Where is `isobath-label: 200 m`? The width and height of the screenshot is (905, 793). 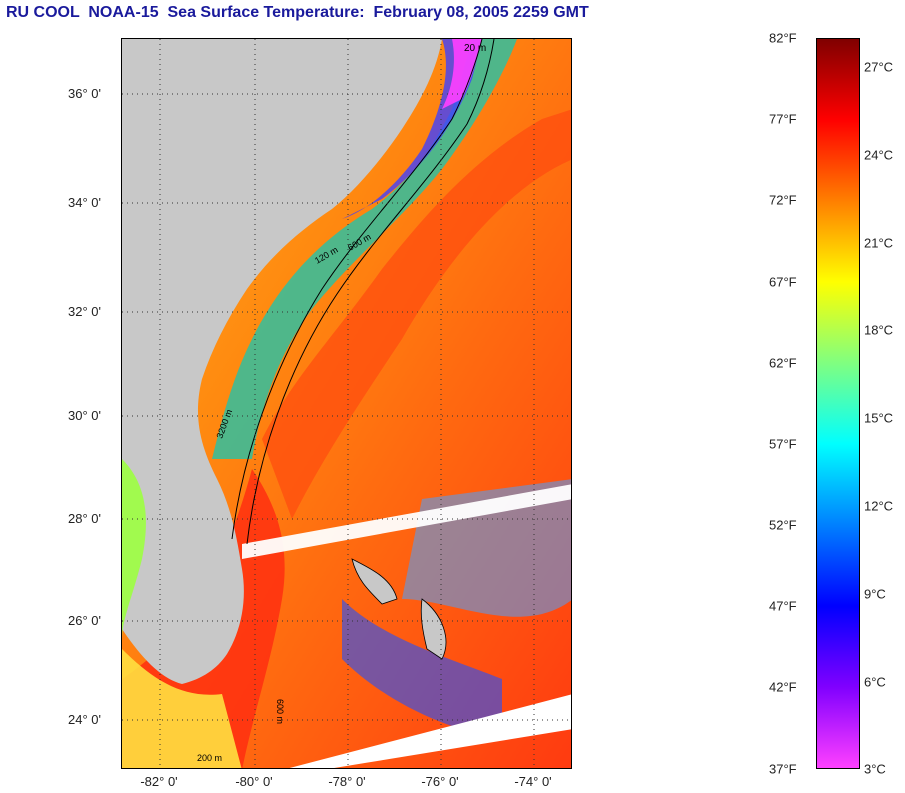
isobath-label: 200 m is located at coordinates (209, 758).